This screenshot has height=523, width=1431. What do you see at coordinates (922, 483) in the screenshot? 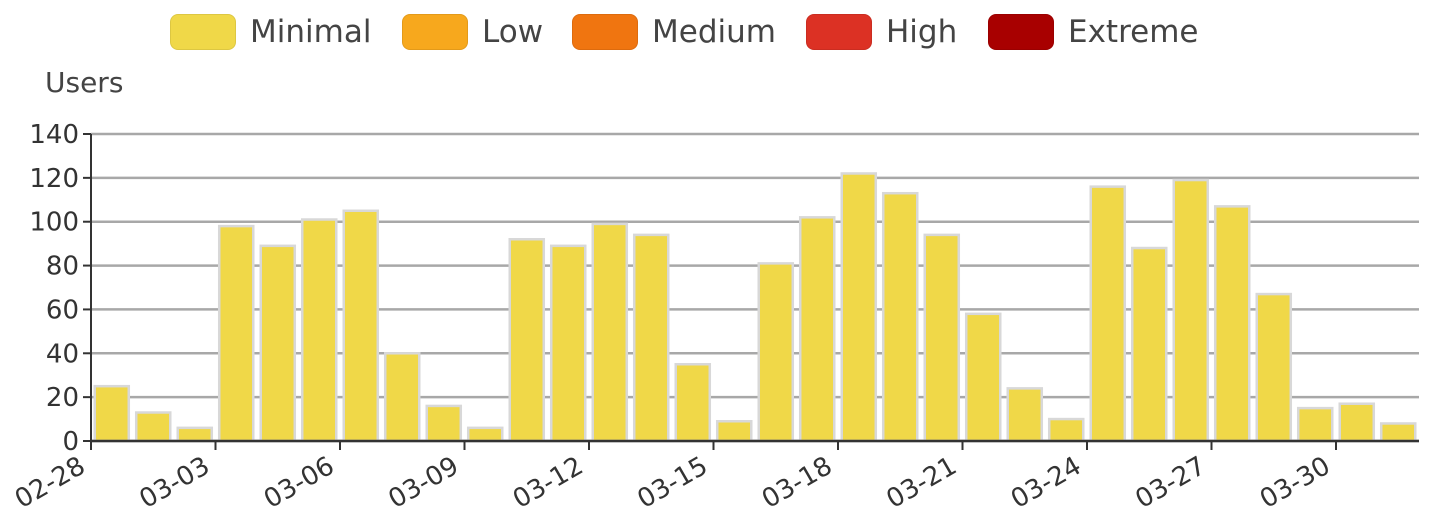
I see `x-tick-label: 03-21` at bounding box center [922, 483].